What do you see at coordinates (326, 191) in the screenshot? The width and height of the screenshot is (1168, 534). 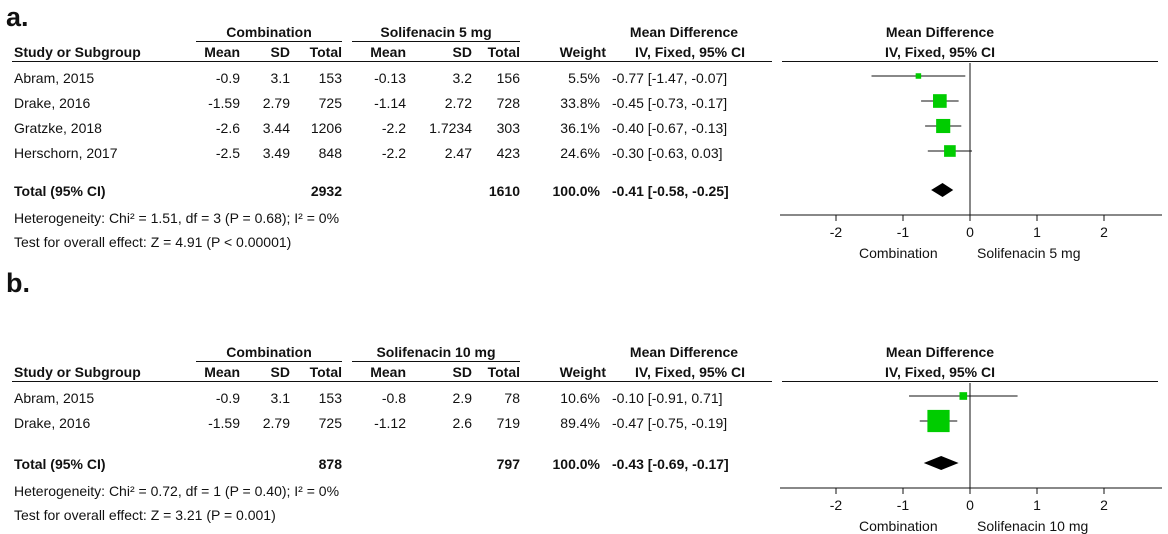 I see `total-exp: 2932` at bounding box center [326, 191].